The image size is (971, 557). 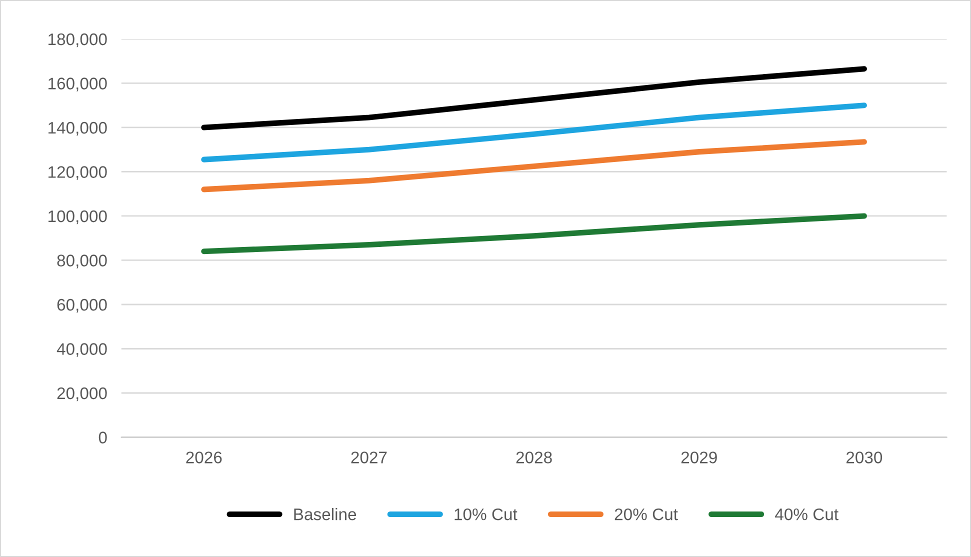 I want to click on y-tick-label: 60,000, so click(x=82, y=305).